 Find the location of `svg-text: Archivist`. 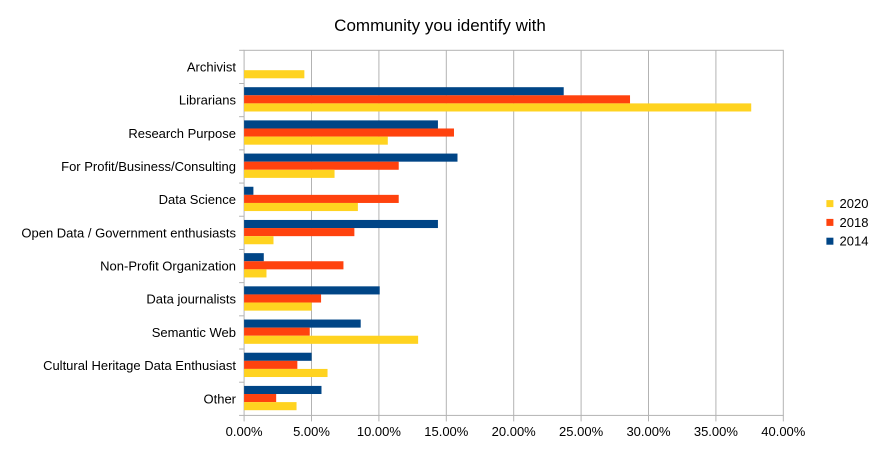

svg-text: Archivist is located at coordinates (212, 66).